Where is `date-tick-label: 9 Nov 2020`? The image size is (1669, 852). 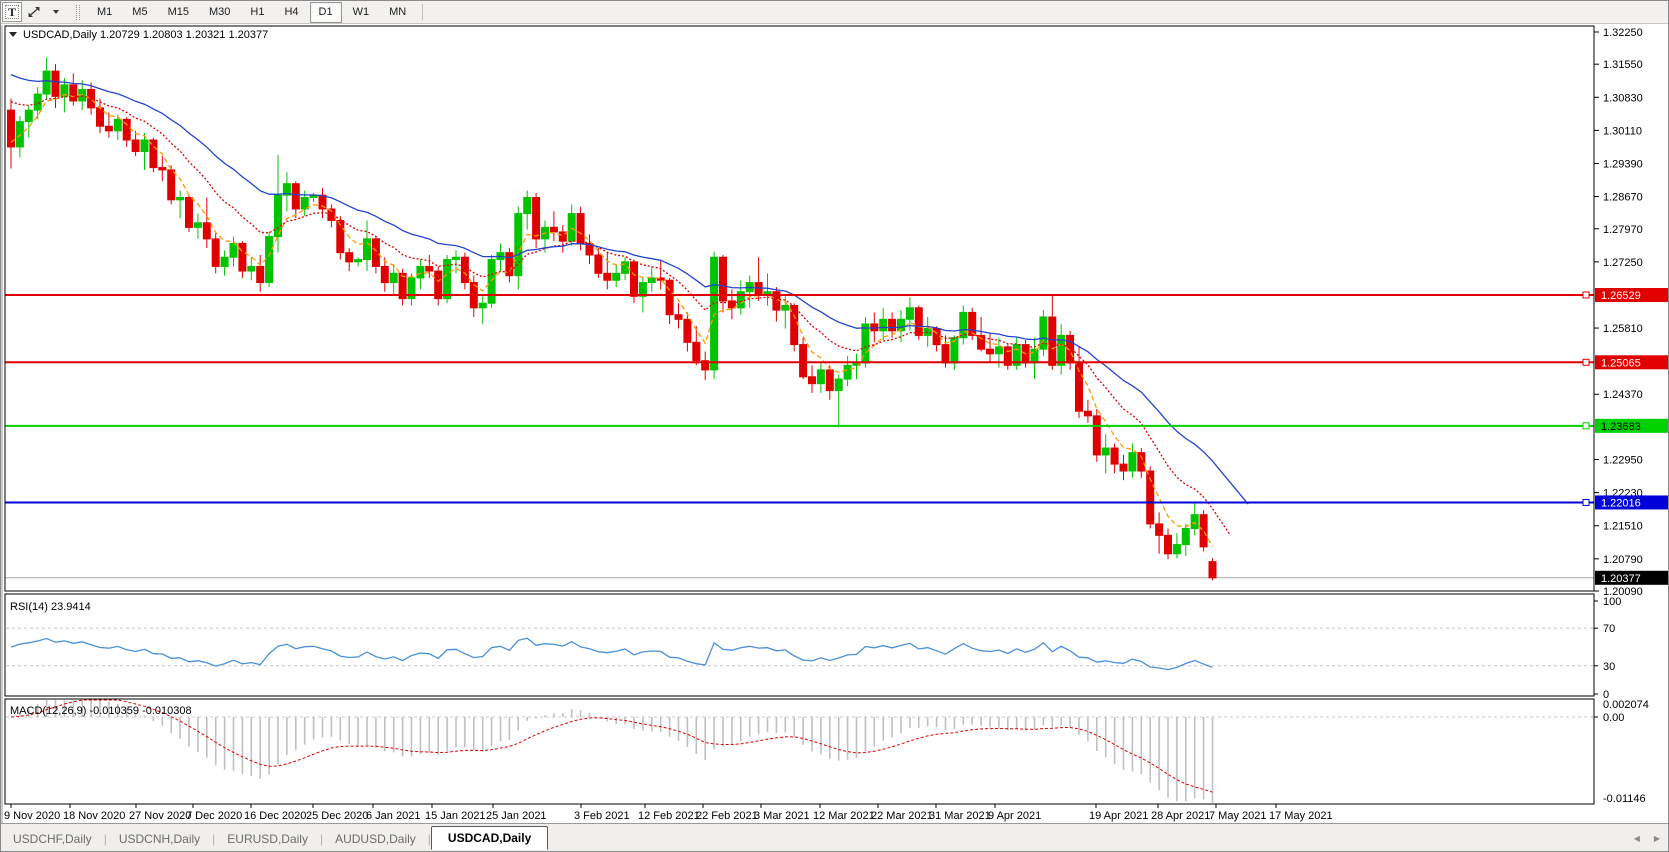
date-tick-label: 9 Nov 2020 is located at coordinates (32, 816).